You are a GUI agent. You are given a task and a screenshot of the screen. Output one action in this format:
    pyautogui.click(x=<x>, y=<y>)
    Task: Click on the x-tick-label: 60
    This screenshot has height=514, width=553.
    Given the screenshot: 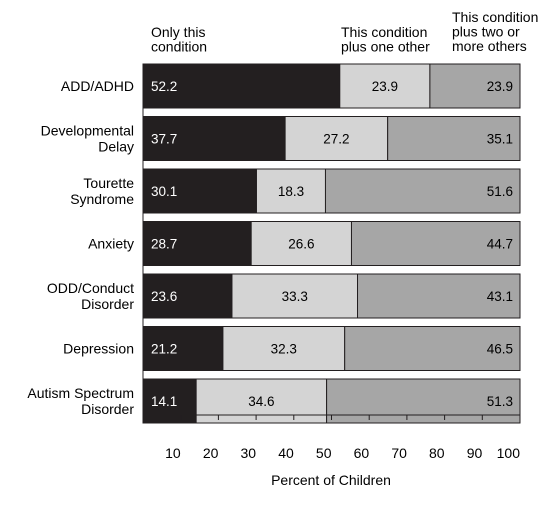 What is the action you would take?
    pyautogui.click(x=362, y=453)
    